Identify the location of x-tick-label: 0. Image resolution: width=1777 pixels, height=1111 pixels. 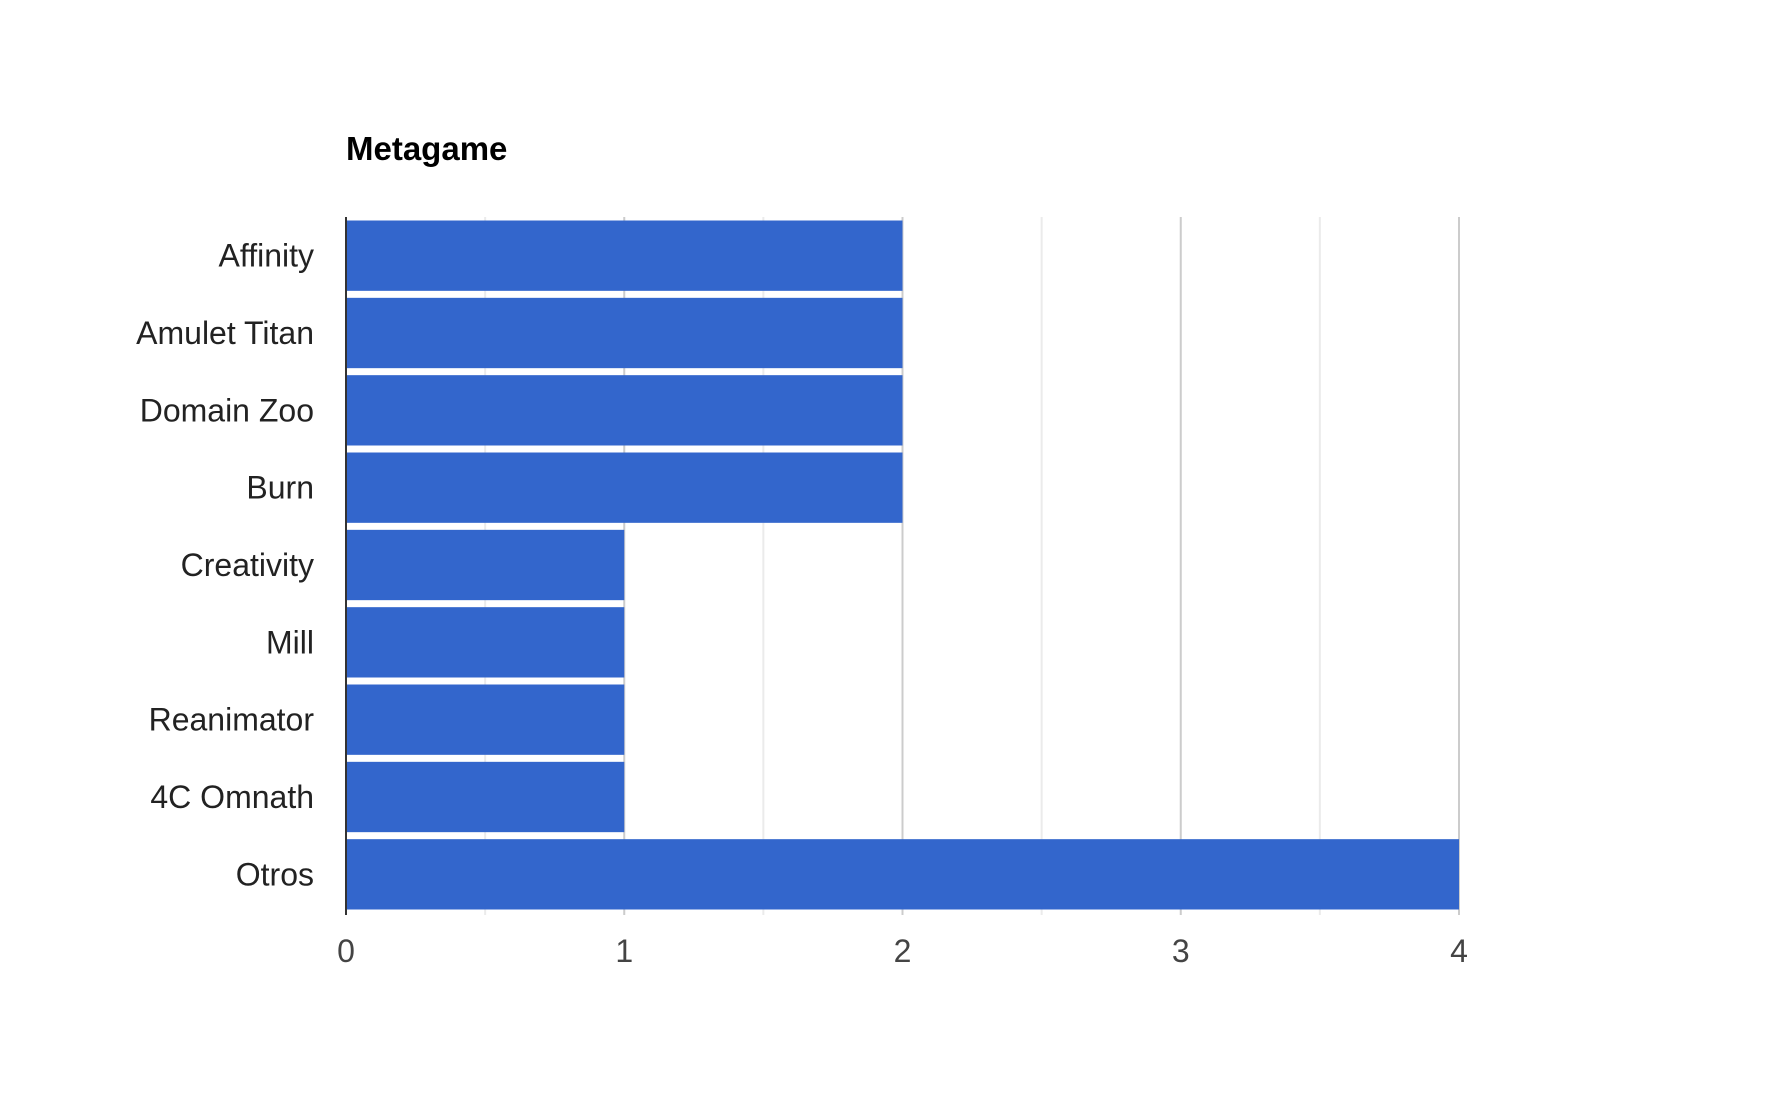
(346, 951).